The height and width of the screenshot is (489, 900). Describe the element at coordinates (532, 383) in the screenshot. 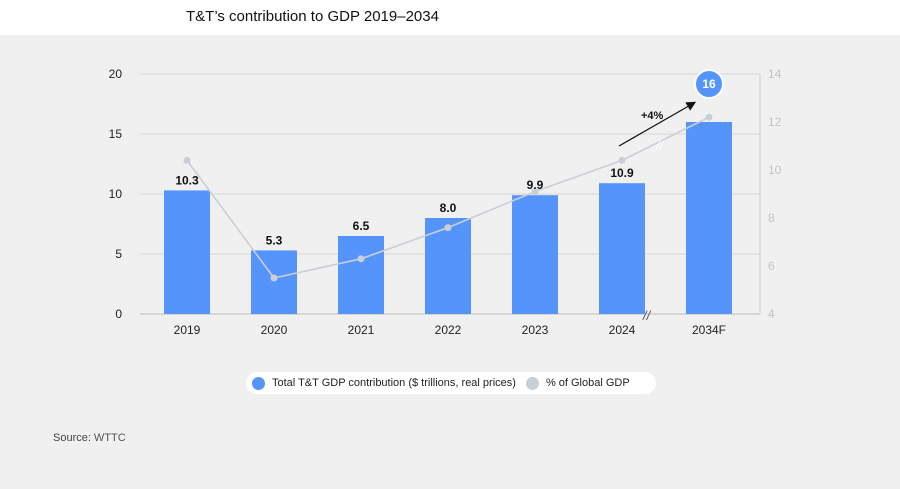

I see `legend-swatch-line` at that location.